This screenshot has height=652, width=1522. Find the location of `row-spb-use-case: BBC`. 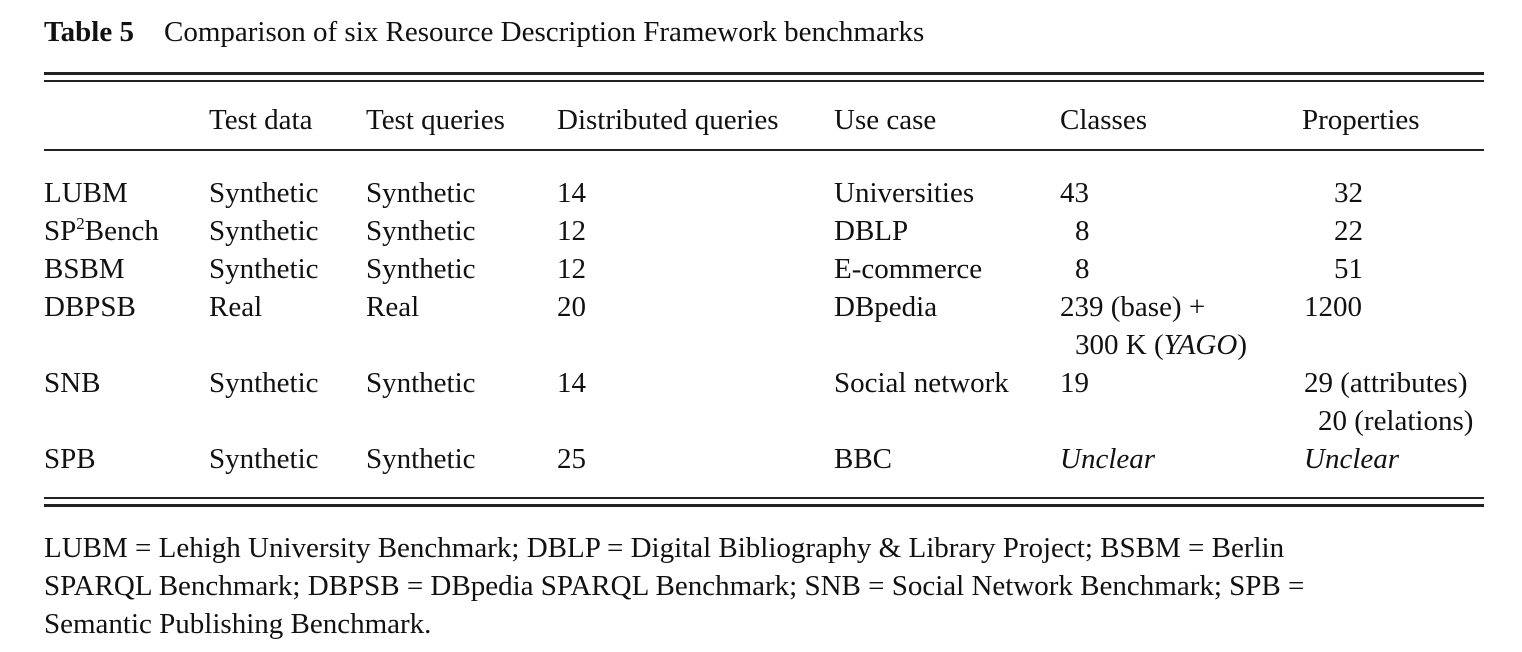

row-spb-use-case: BBC is located at coordinates (863, 459).